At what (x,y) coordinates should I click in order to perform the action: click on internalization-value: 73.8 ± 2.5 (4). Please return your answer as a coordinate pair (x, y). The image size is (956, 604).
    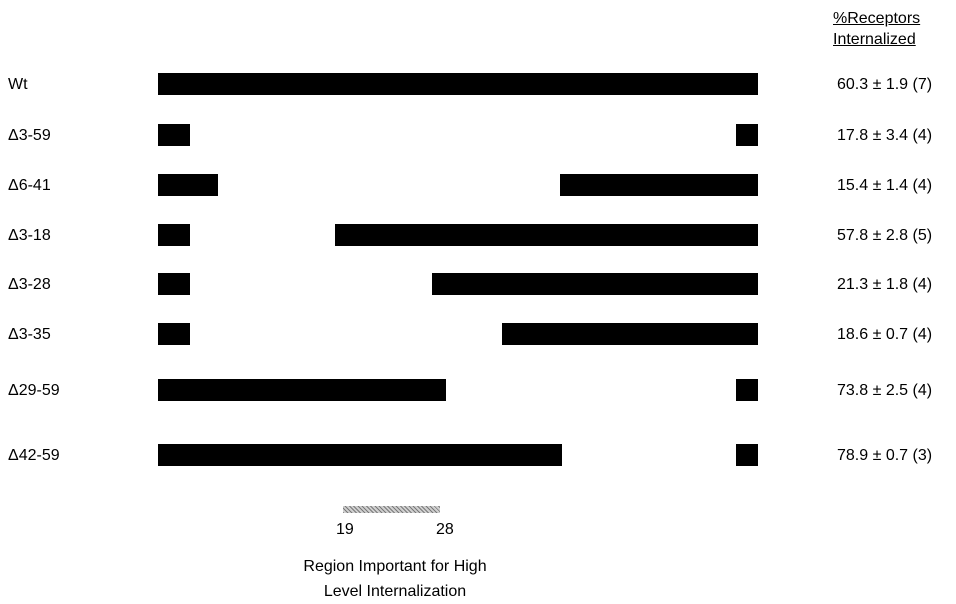
    Looking at the image, I should click on (885, 390).